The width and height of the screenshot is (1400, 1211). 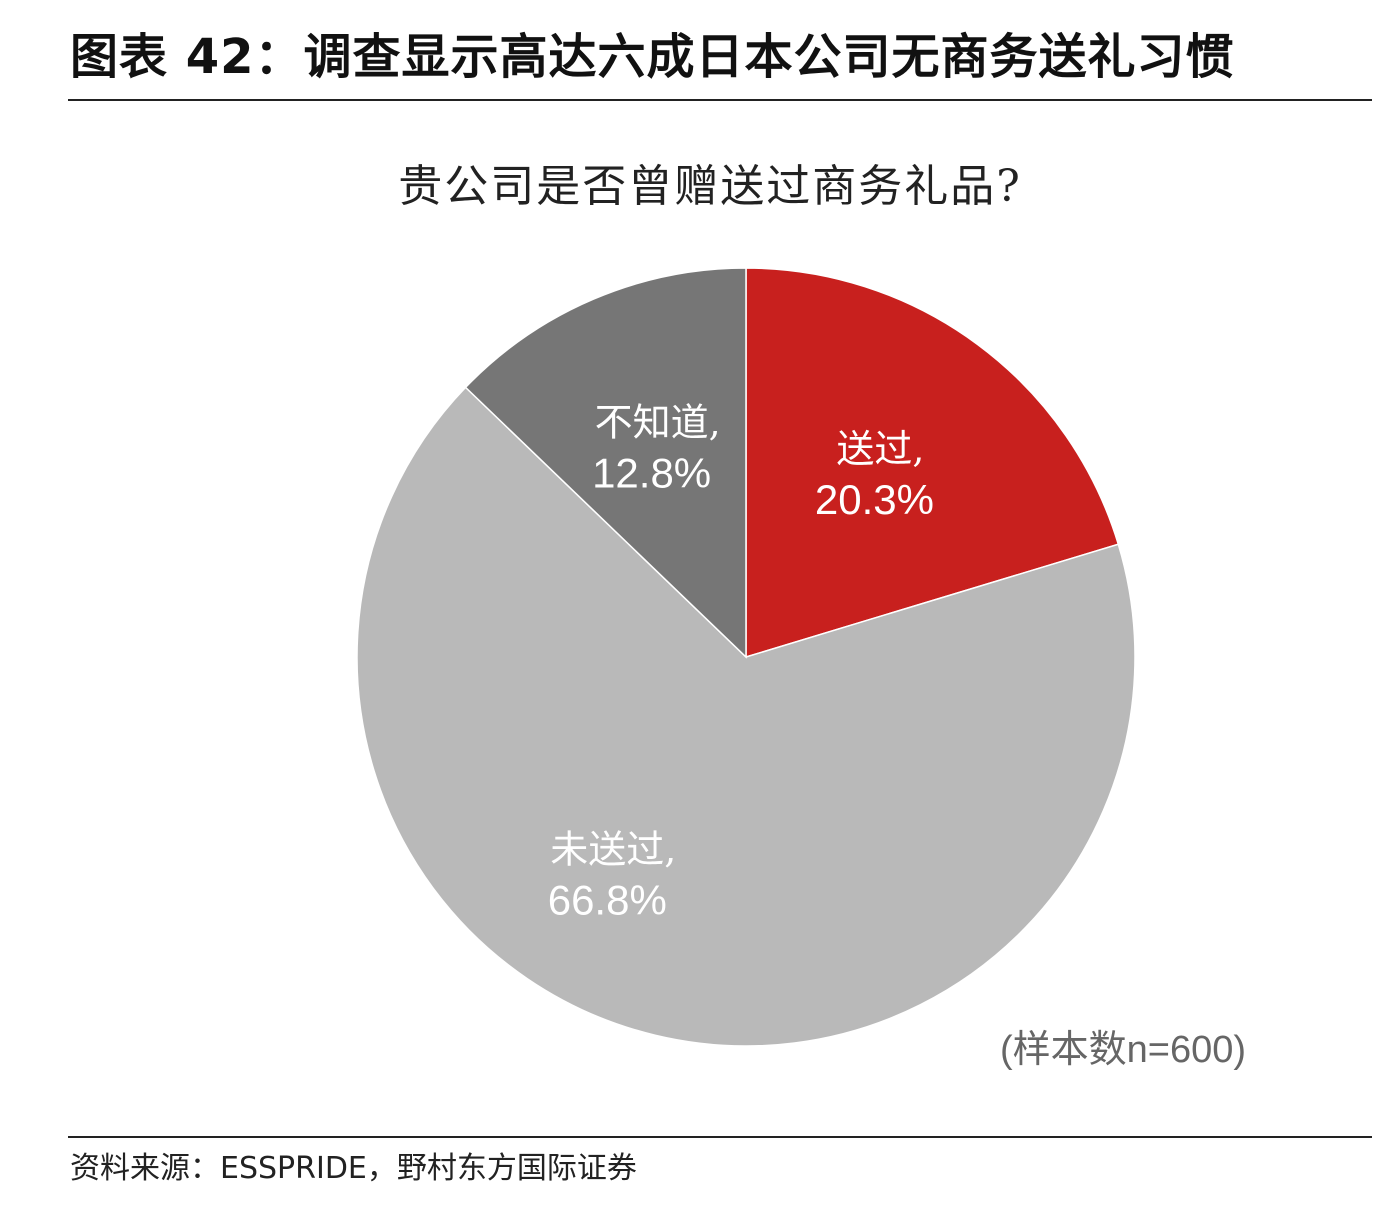 What do you see at coordinates (720, 1137) in the screenshot?
I see `bottom-divider` at bounding box center [720, 1137].